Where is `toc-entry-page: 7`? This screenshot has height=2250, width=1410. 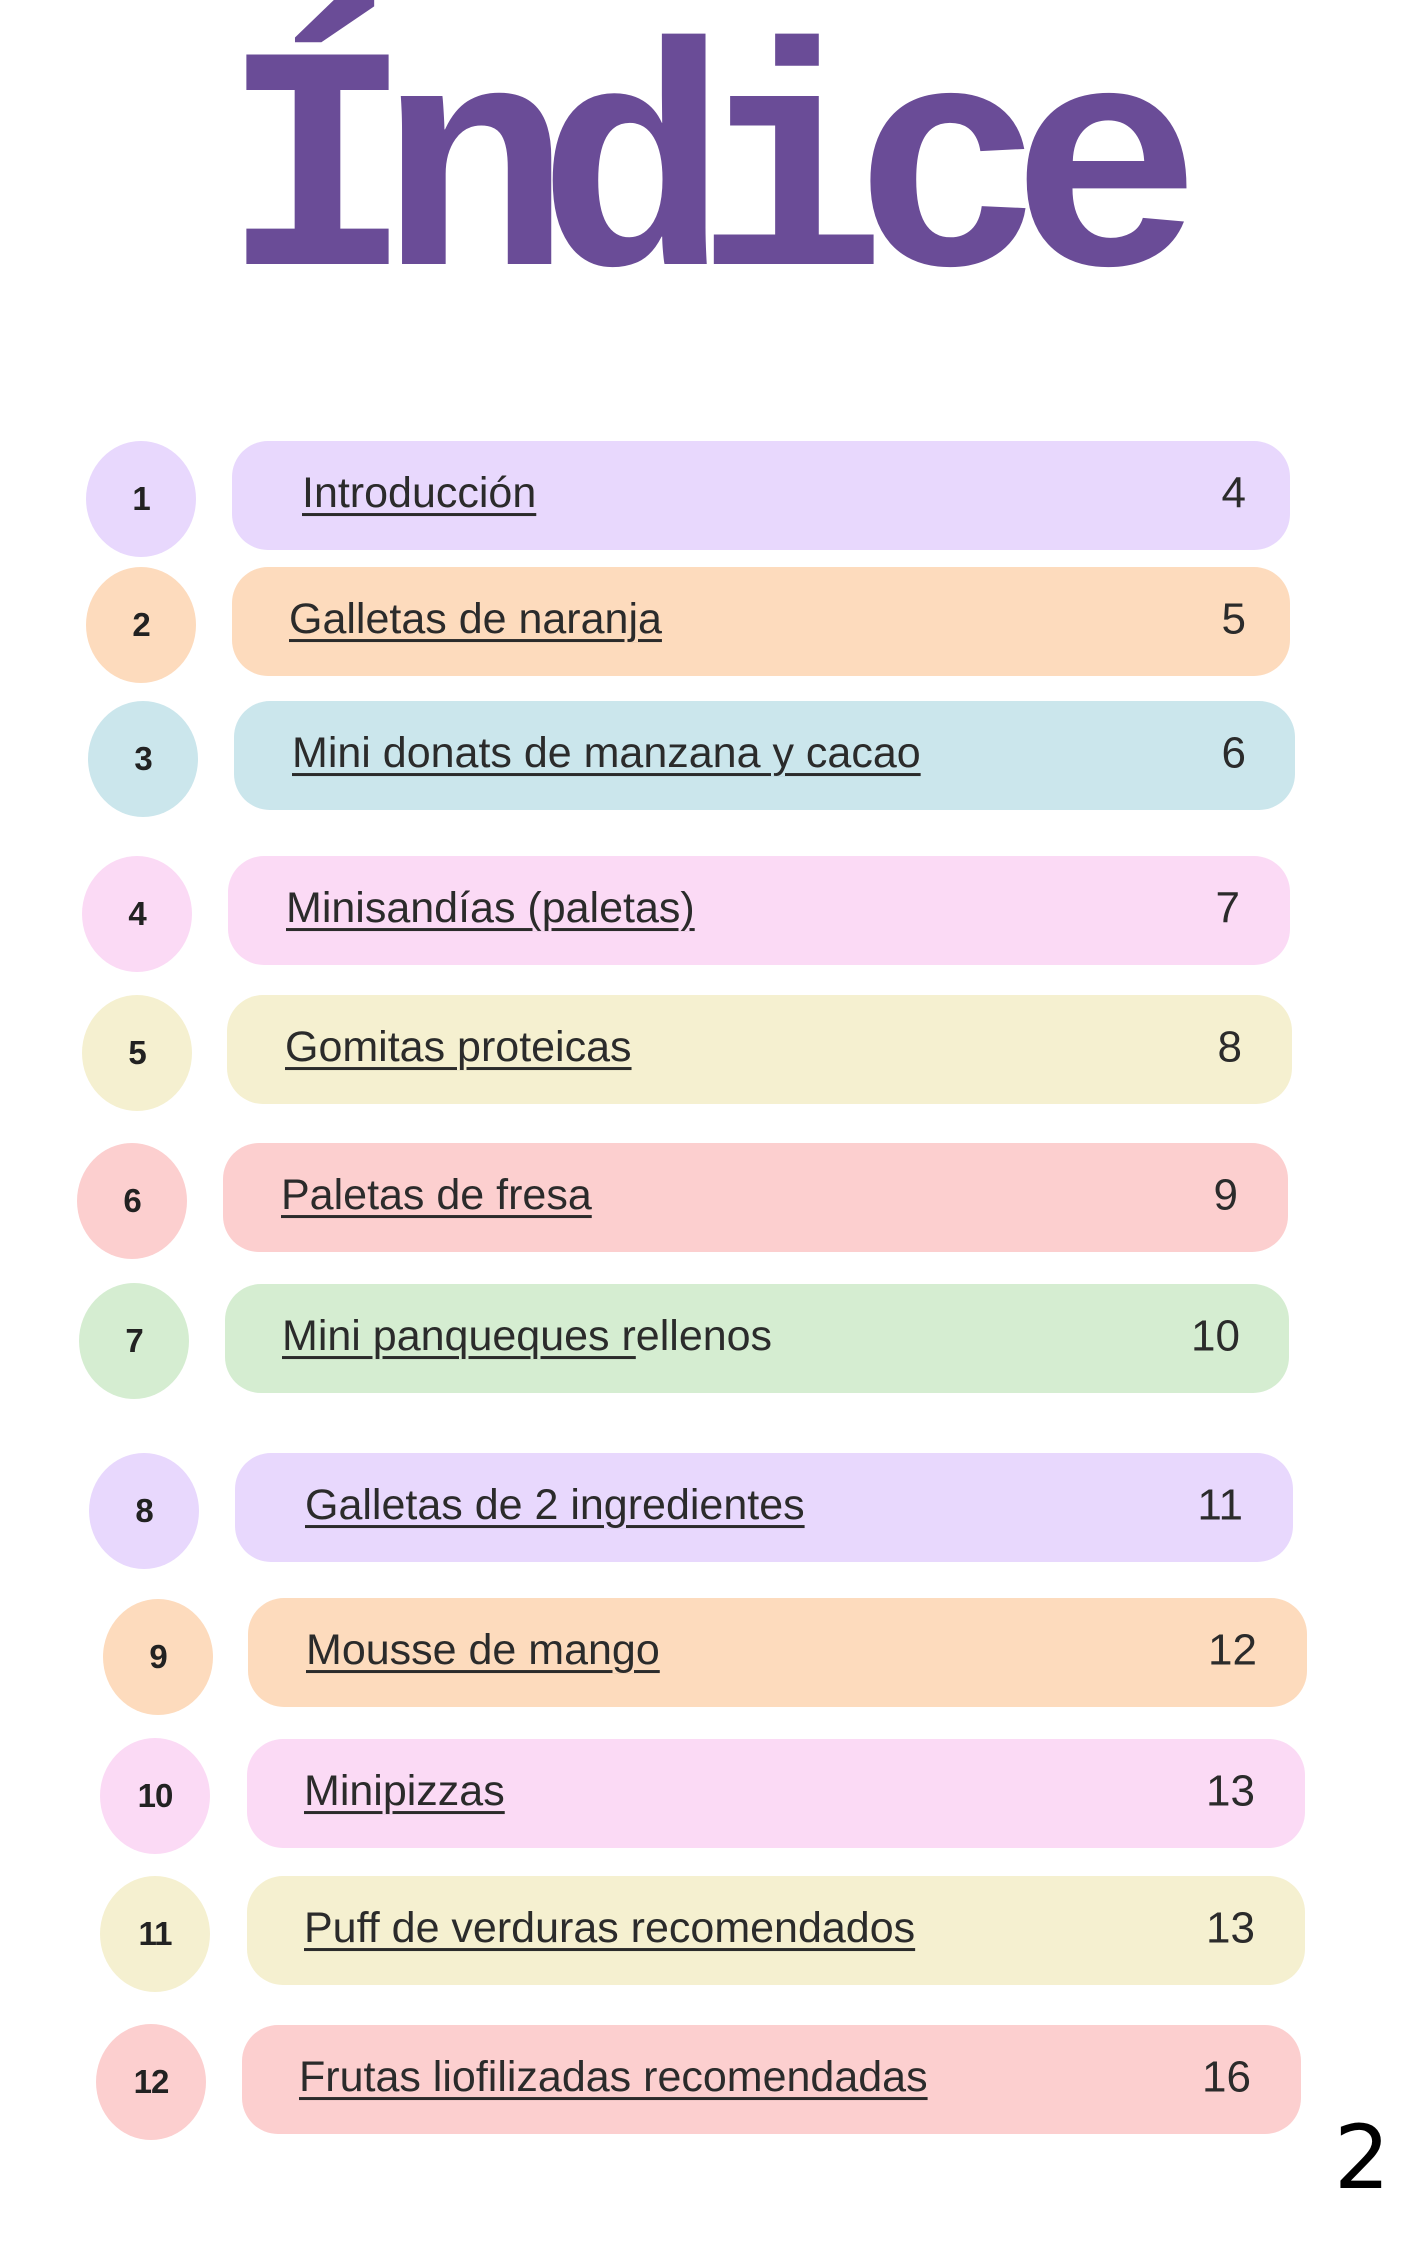 toc-entry-page: 7 is located at coordinates (1227, 907).